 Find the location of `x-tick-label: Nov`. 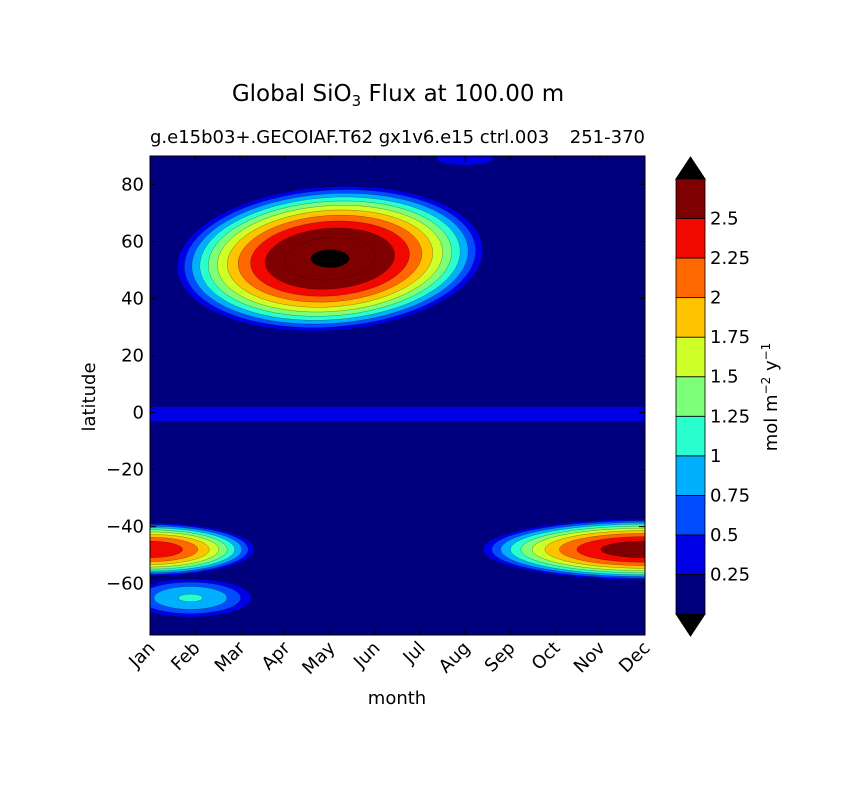

x-tick-label: Nov is located at coordinates (590, 657).